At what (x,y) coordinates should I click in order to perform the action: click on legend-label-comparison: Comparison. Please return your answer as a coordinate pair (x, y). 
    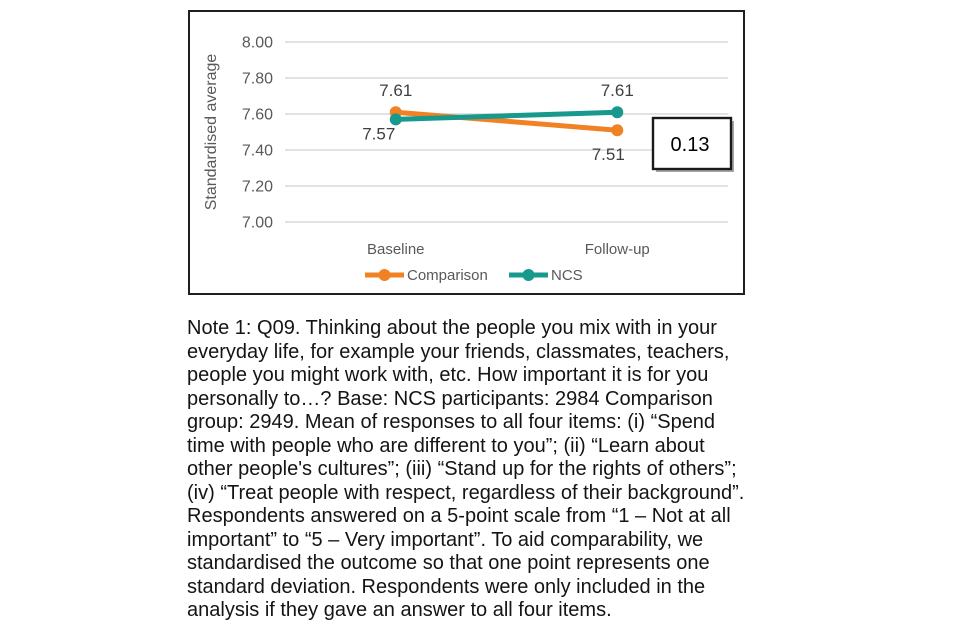
    Looking at the image, I should click on (447, 275).